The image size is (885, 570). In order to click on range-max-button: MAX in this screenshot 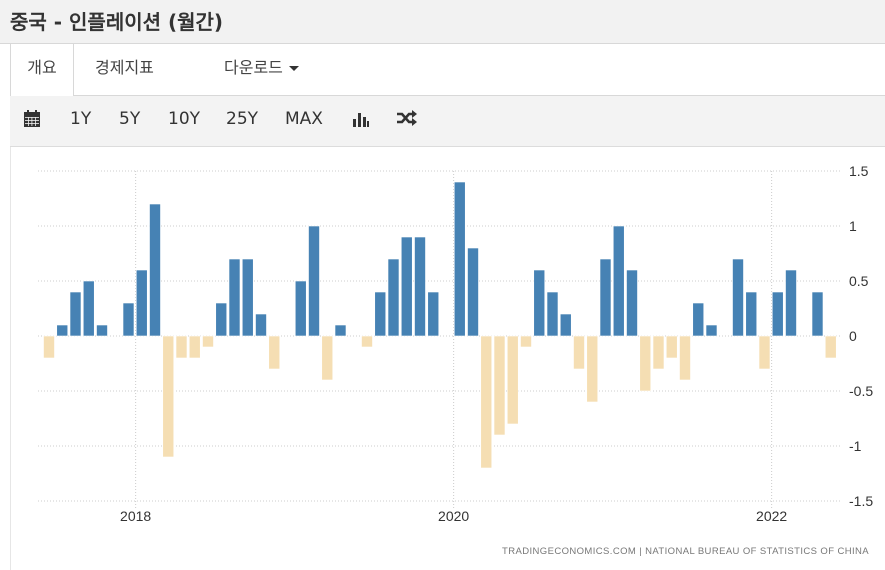, I will do `click(304, 119)`.